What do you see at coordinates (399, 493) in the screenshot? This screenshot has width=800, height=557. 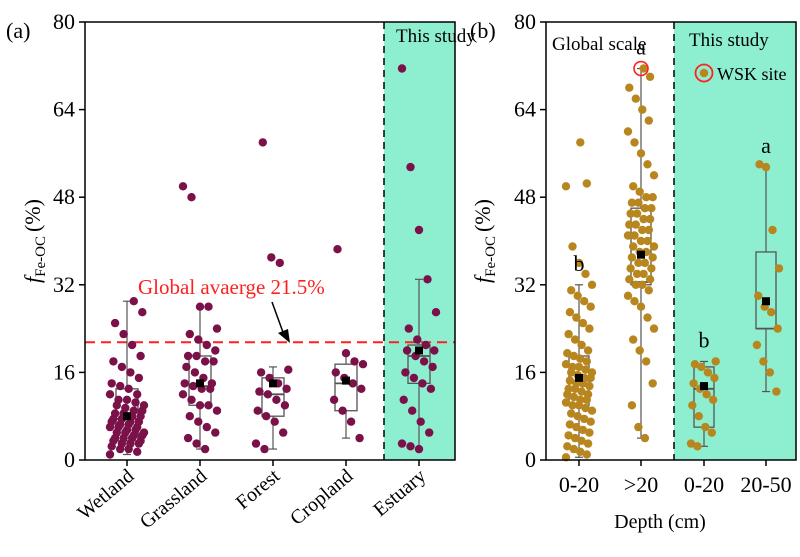 I see `x-tick-label: Estuary` at bounding box center [399, 493].